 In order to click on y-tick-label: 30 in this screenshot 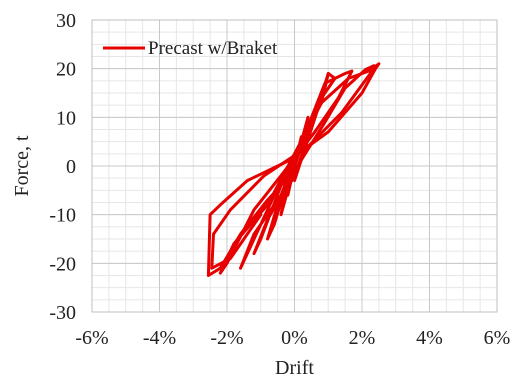, I will do `click(66, 21)`.